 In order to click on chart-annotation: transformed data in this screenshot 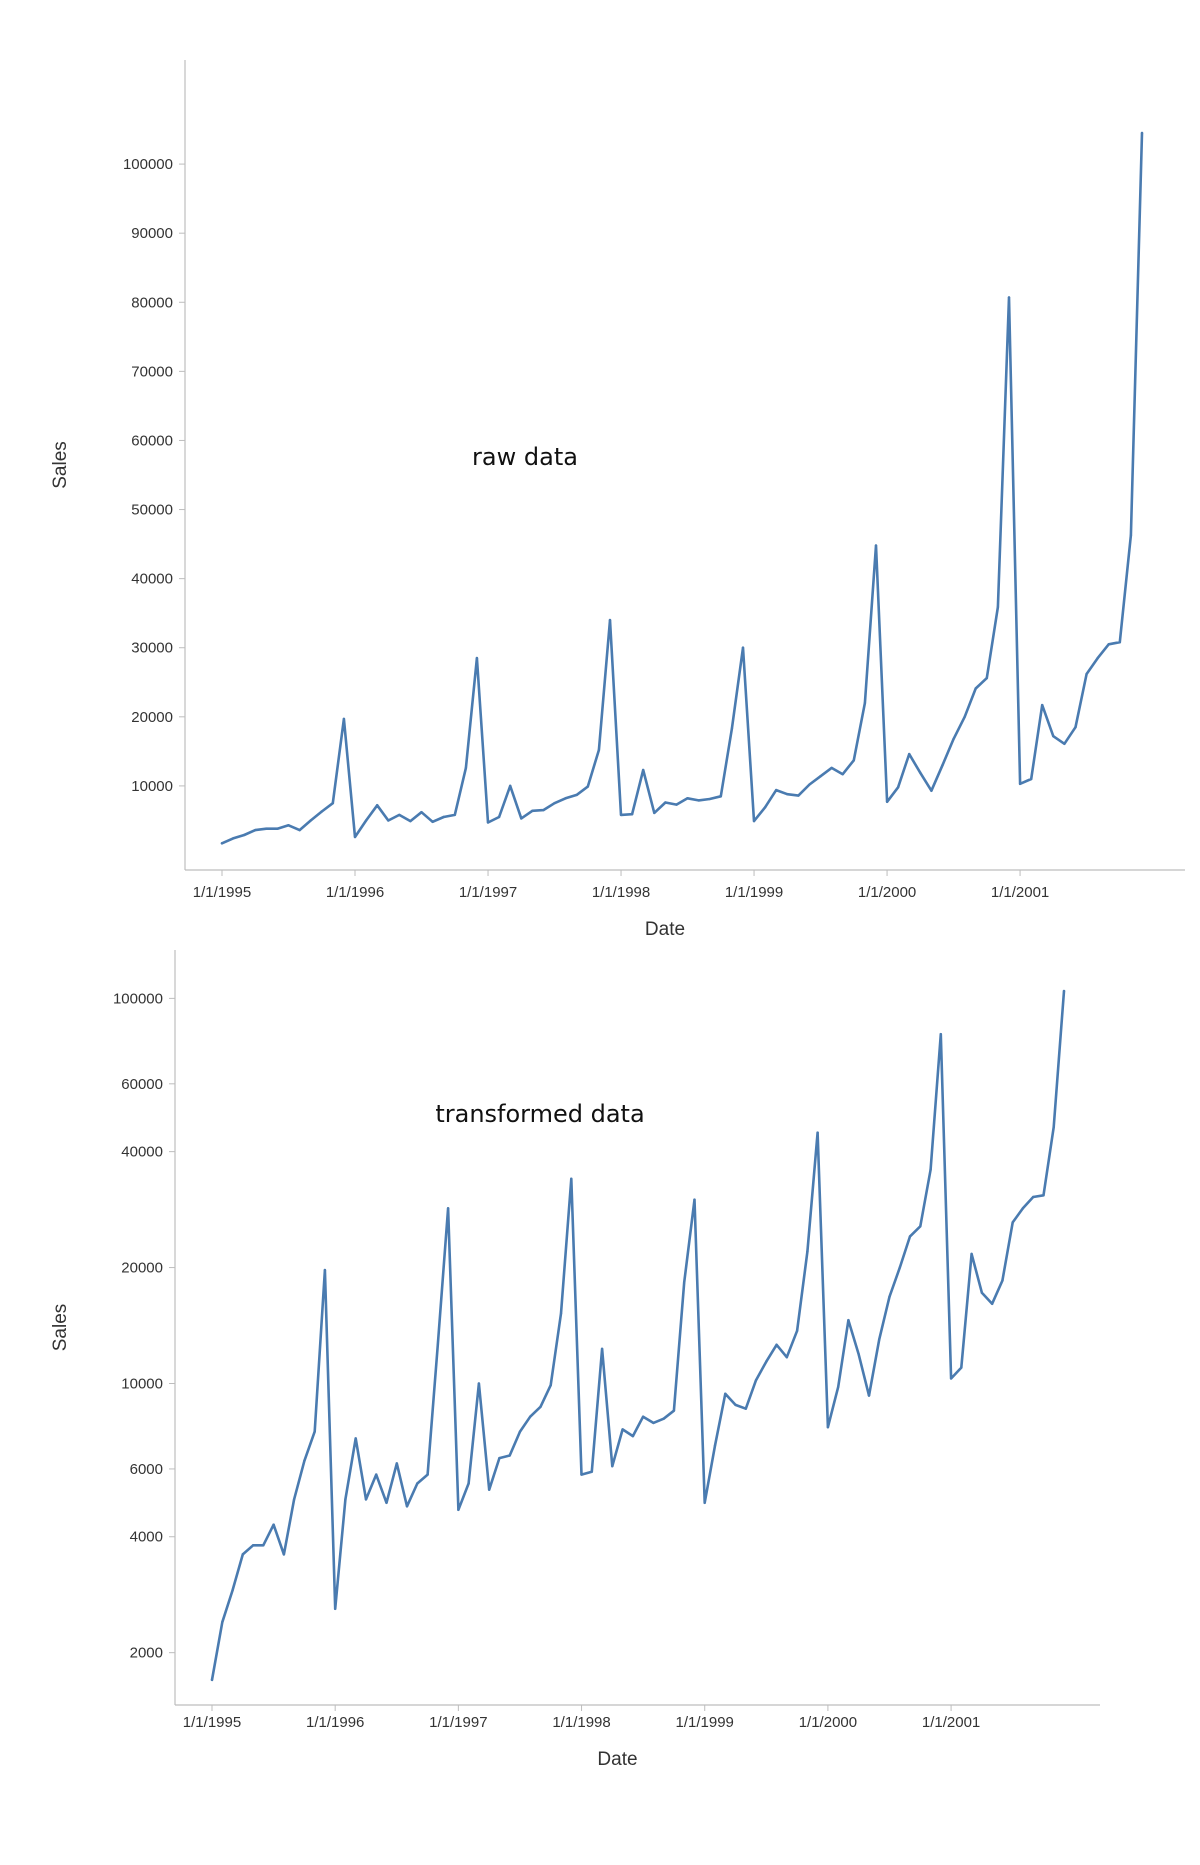, I will do `click(539, 1114)`.